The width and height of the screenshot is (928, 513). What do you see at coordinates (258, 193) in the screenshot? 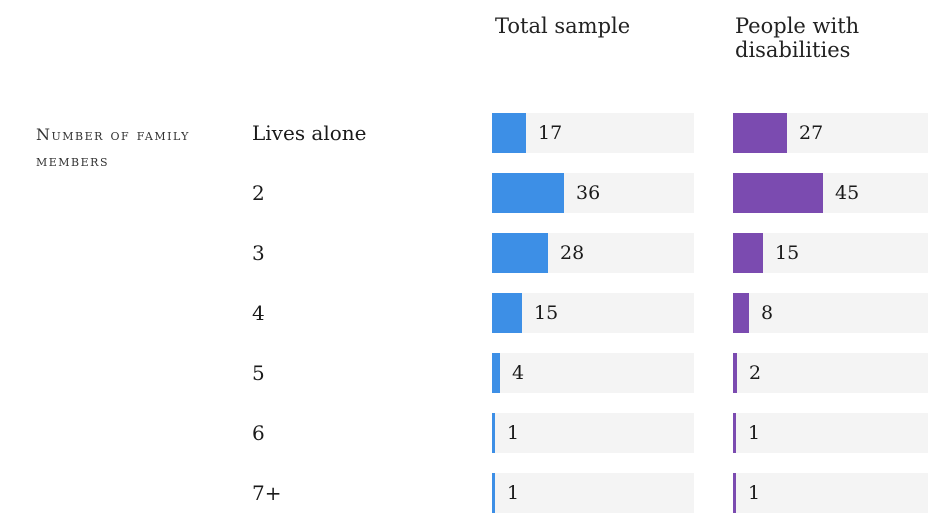
I see `row-label: 2` at bounding box center [258, 193].